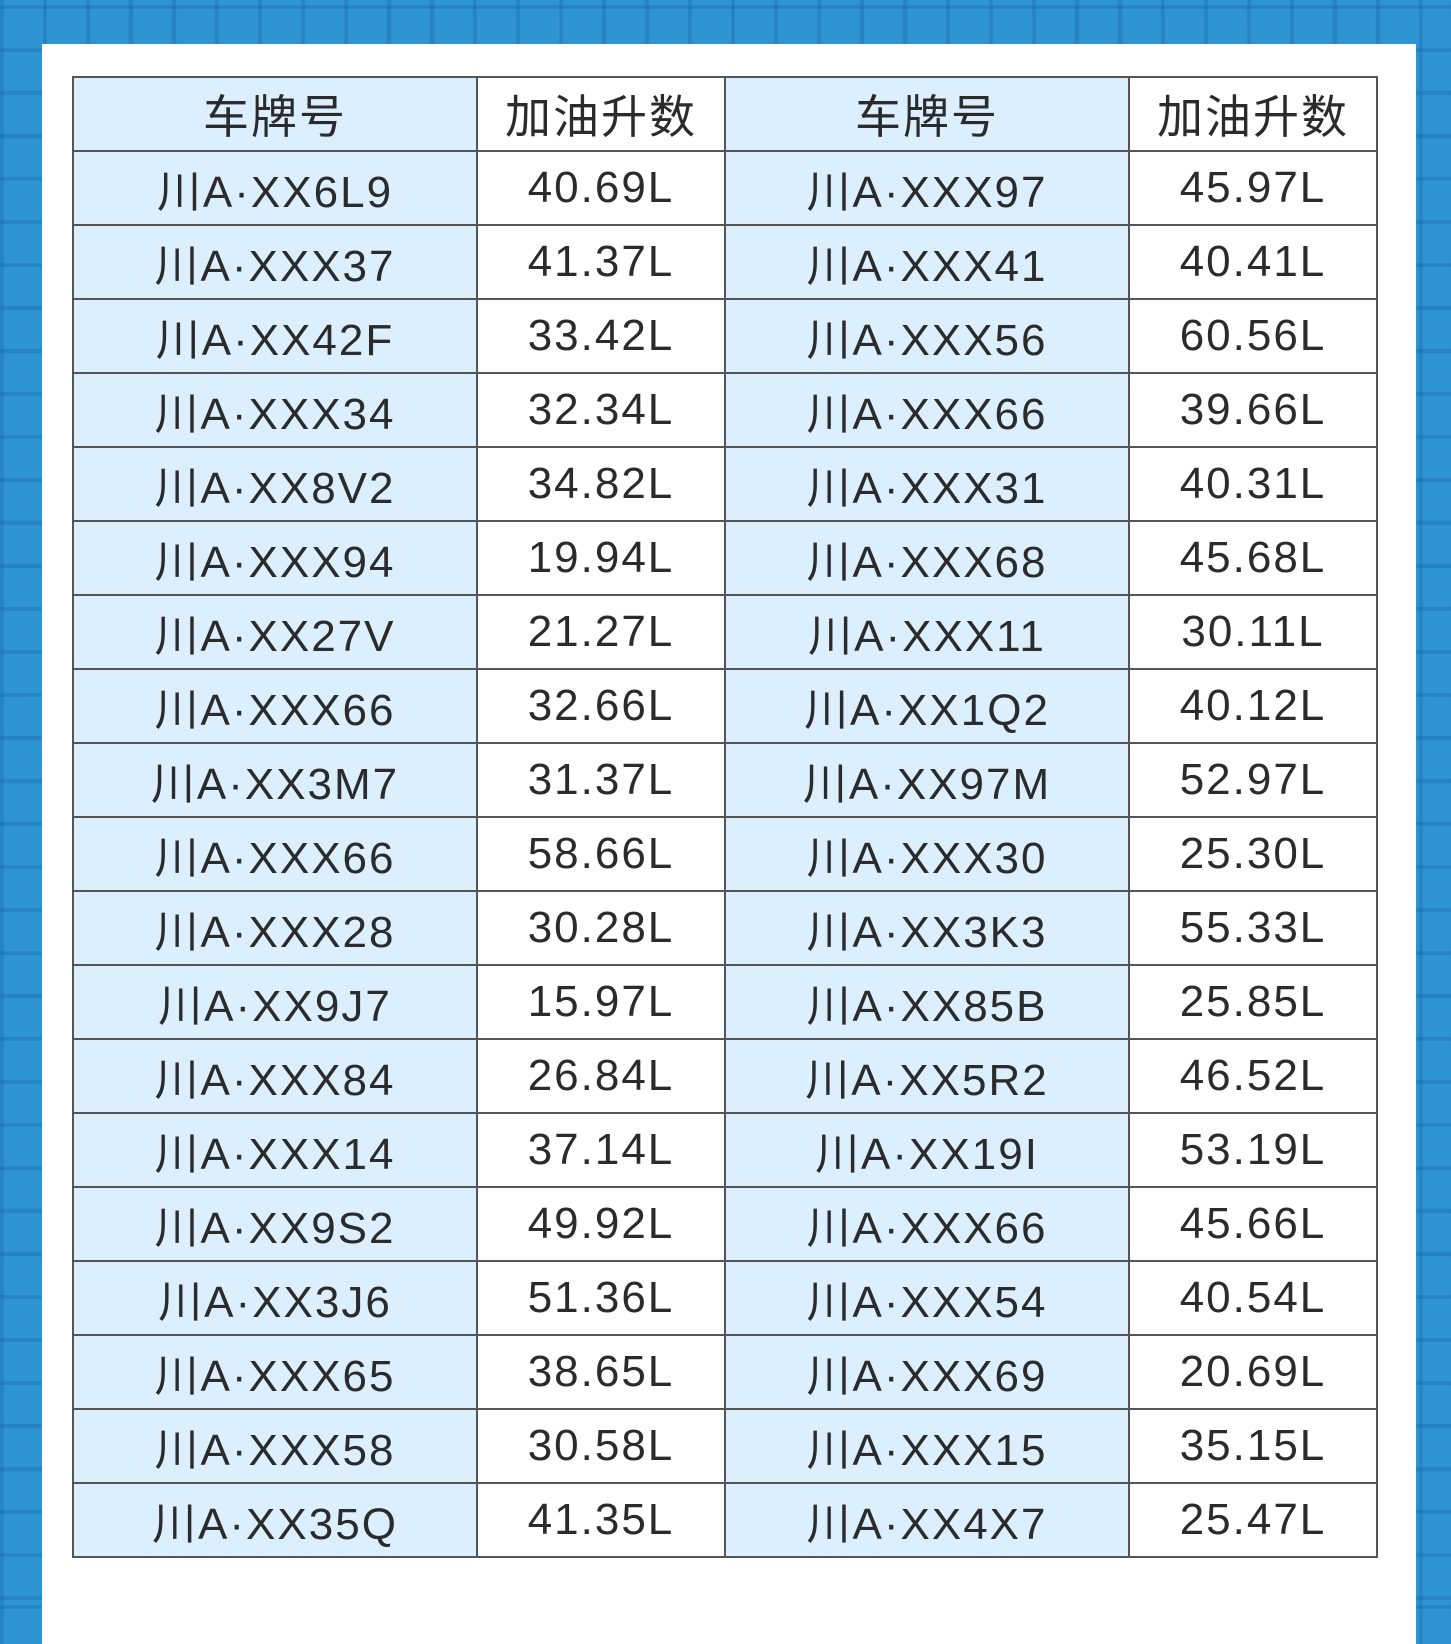 Image resolution: width=1451 pixels, height=1644 pixels. Describe the element at coordinates (601, 1224) in the screenshot. I see `litres-cell: 49.92L` at that location.